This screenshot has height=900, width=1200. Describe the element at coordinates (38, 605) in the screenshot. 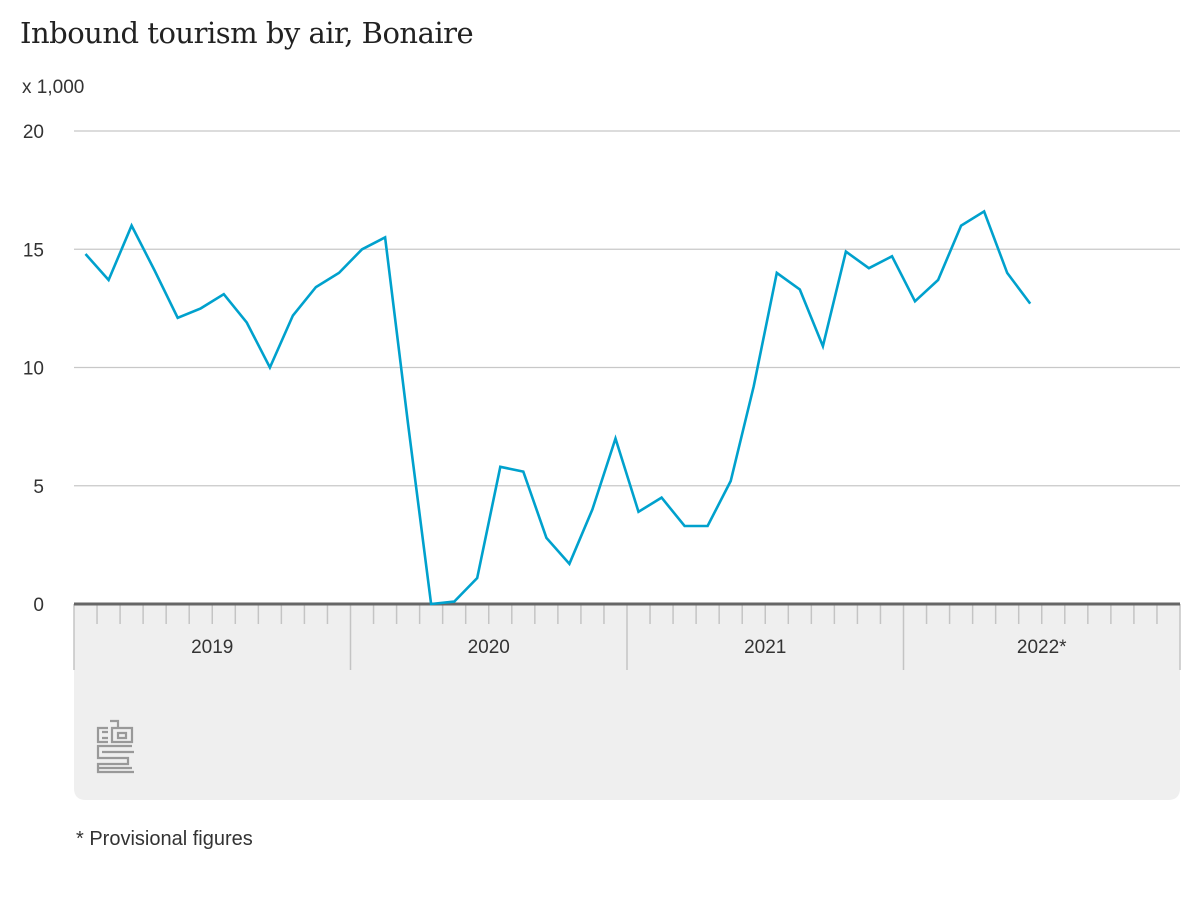

I see `y-tick-label: 0` at that location.